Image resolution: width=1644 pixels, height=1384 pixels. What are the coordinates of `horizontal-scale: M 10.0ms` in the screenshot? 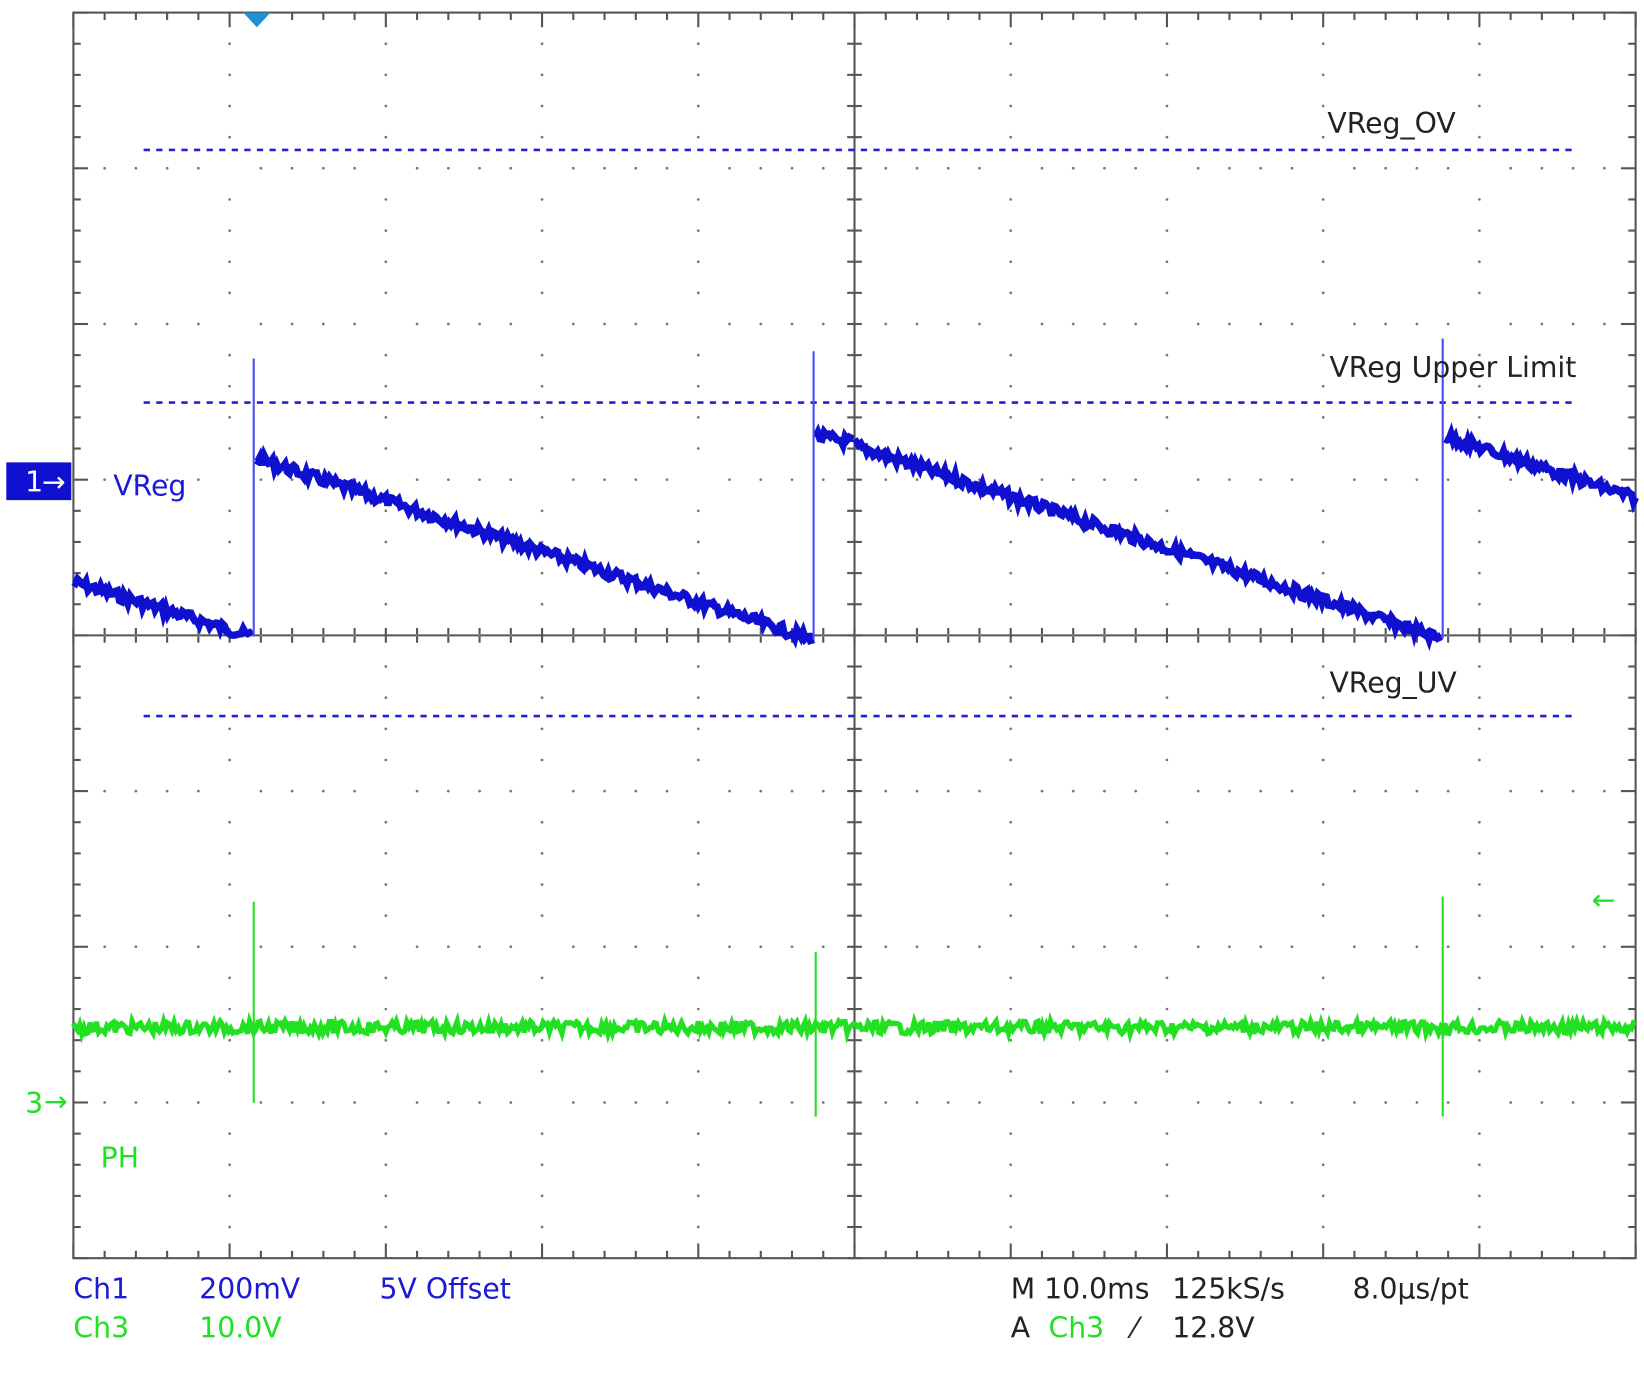 It's located at (1080, 1289).